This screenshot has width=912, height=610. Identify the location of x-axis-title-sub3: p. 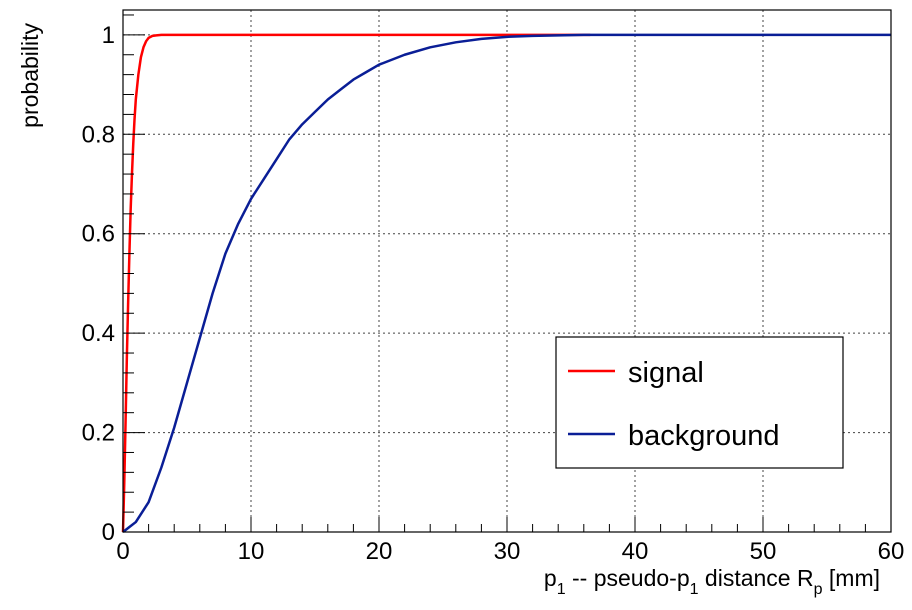
(818, 589).